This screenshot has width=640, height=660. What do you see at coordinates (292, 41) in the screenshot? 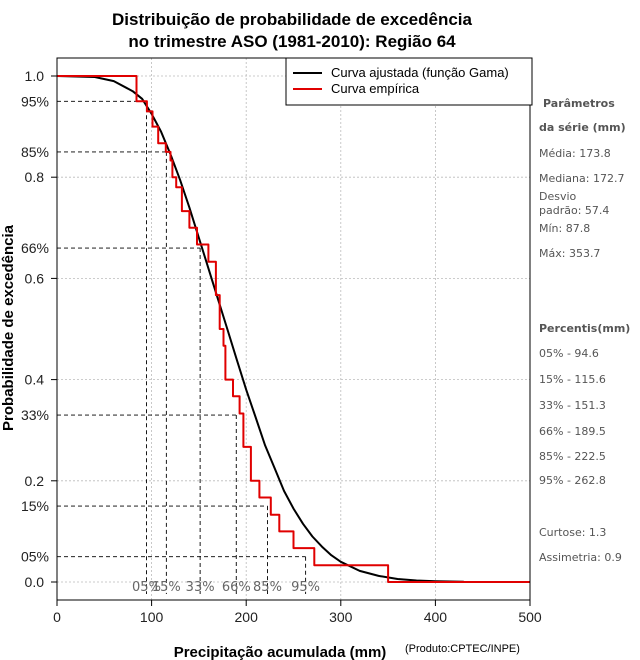
I see `chart-title-line2: no trimestre ASO (1981-2010): Região 64` at bounding box center [292, 41].